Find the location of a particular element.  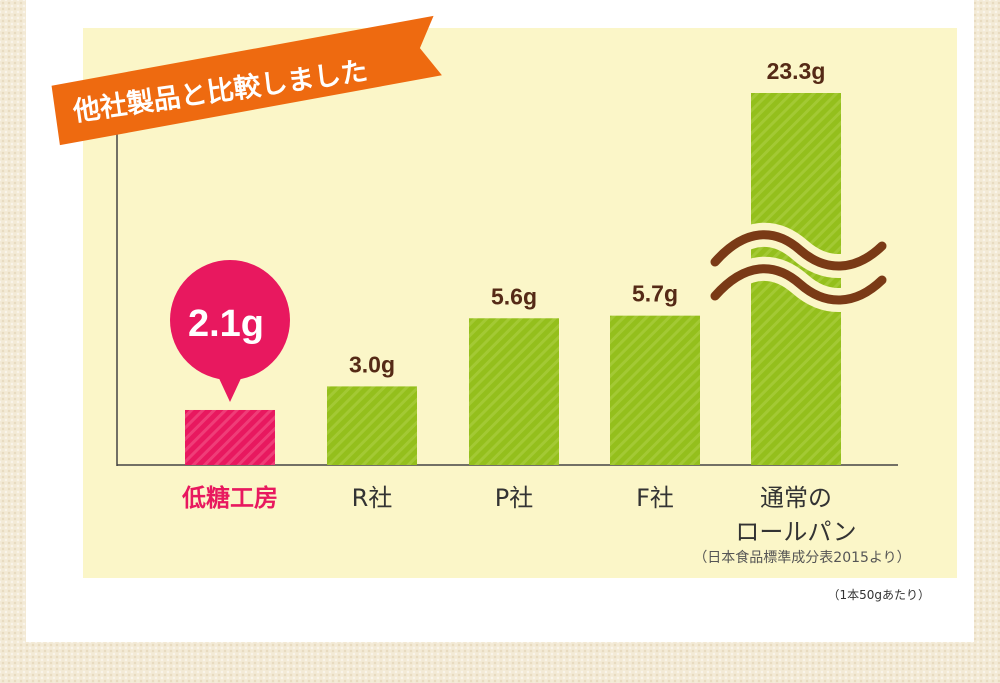

category-label-f-sha: F社 is located at coordinates (655, 498).